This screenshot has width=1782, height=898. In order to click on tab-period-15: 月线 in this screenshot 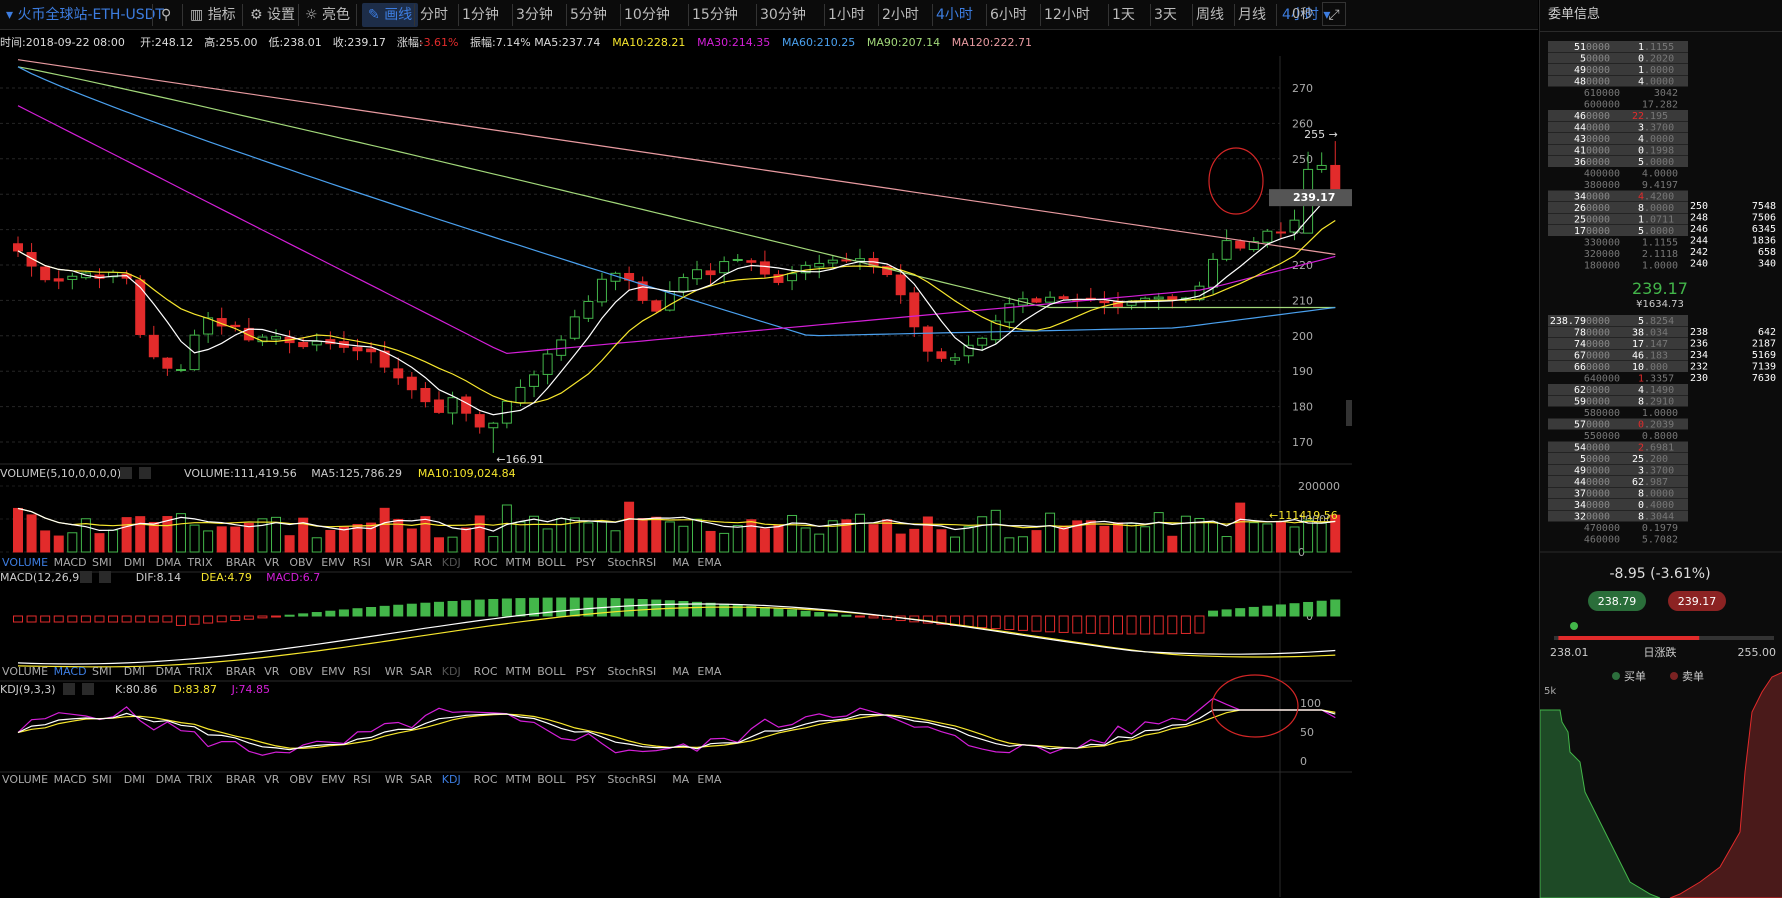, I will do `click(1252, 15)`.